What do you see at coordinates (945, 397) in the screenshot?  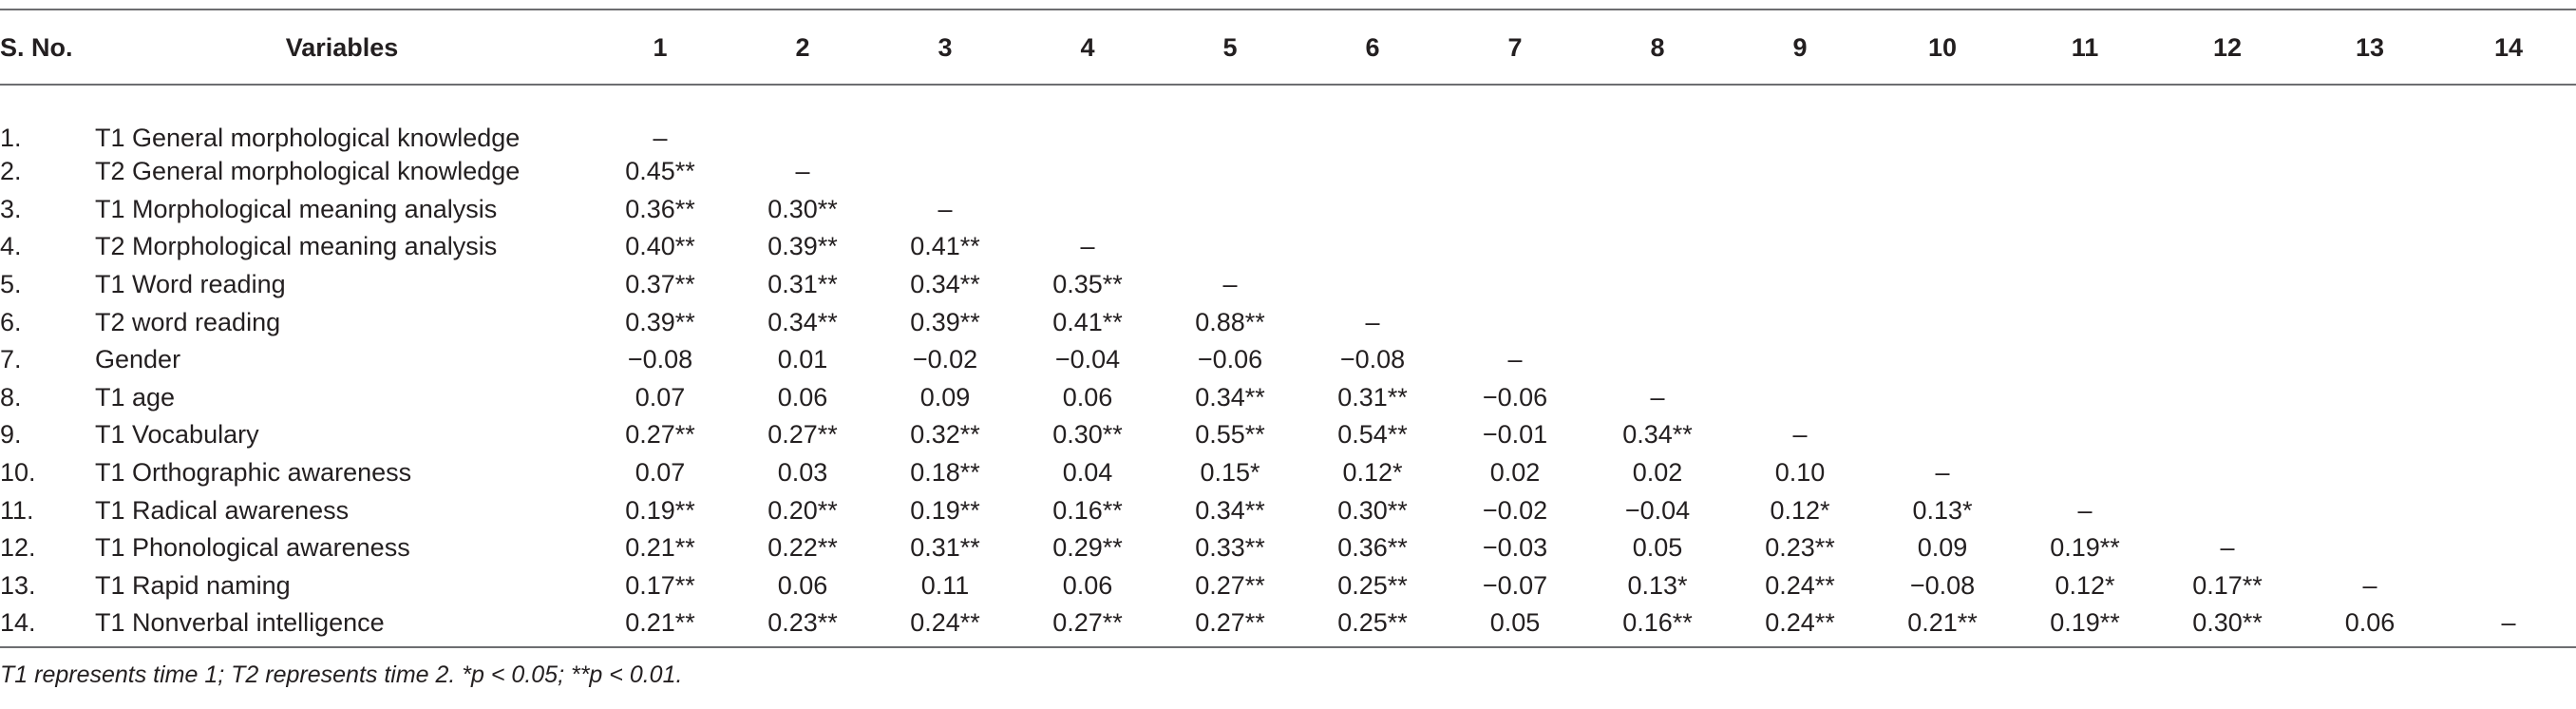 I see `correlation-cell: 0.09` at bounding box center [945, 397].